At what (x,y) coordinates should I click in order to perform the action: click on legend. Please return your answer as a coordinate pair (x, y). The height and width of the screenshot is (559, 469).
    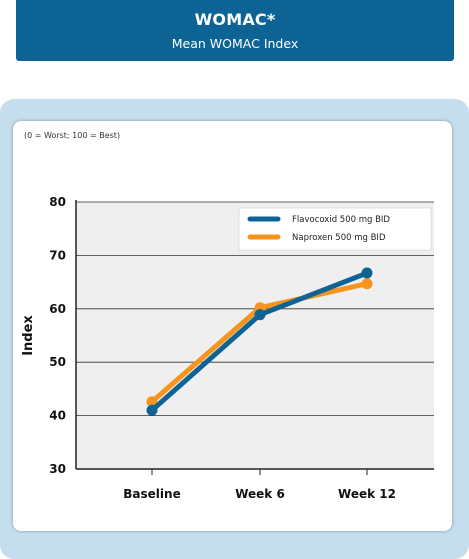
    Looking at the image, I should click on (335, 229).